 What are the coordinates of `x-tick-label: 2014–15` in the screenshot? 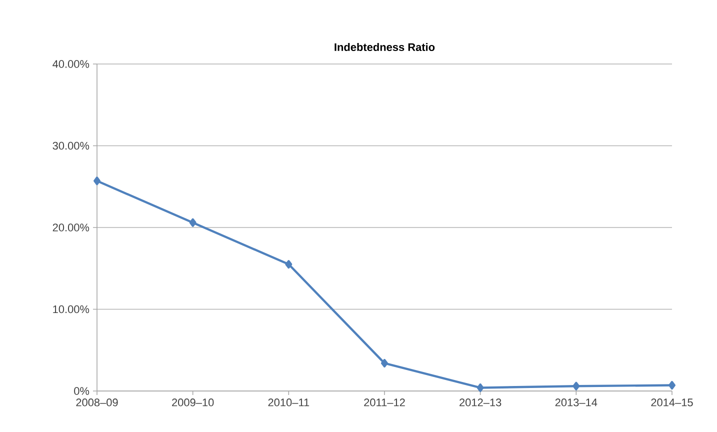 It's located at (672, 402).